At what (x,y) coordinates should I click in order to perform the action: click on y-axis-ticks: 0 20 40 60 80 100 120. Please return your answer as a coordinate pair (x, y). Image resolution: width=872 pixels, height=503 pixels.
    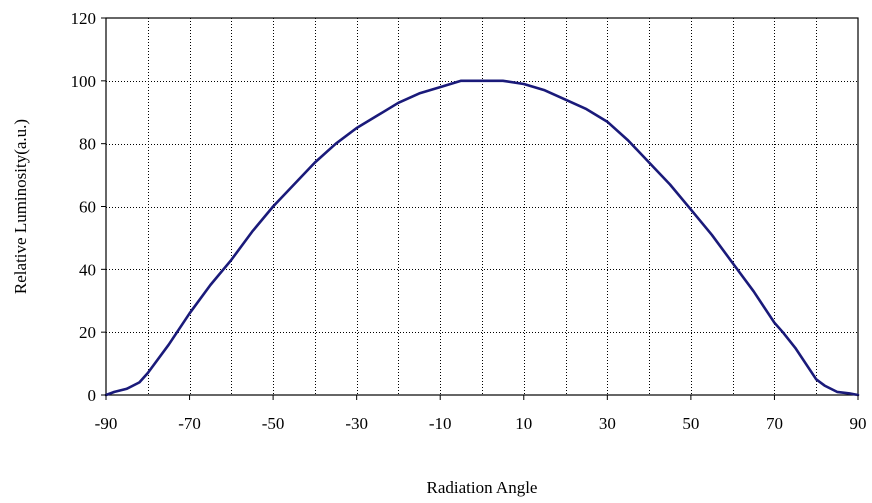
    Looking at the image, I should click on (88, 207).